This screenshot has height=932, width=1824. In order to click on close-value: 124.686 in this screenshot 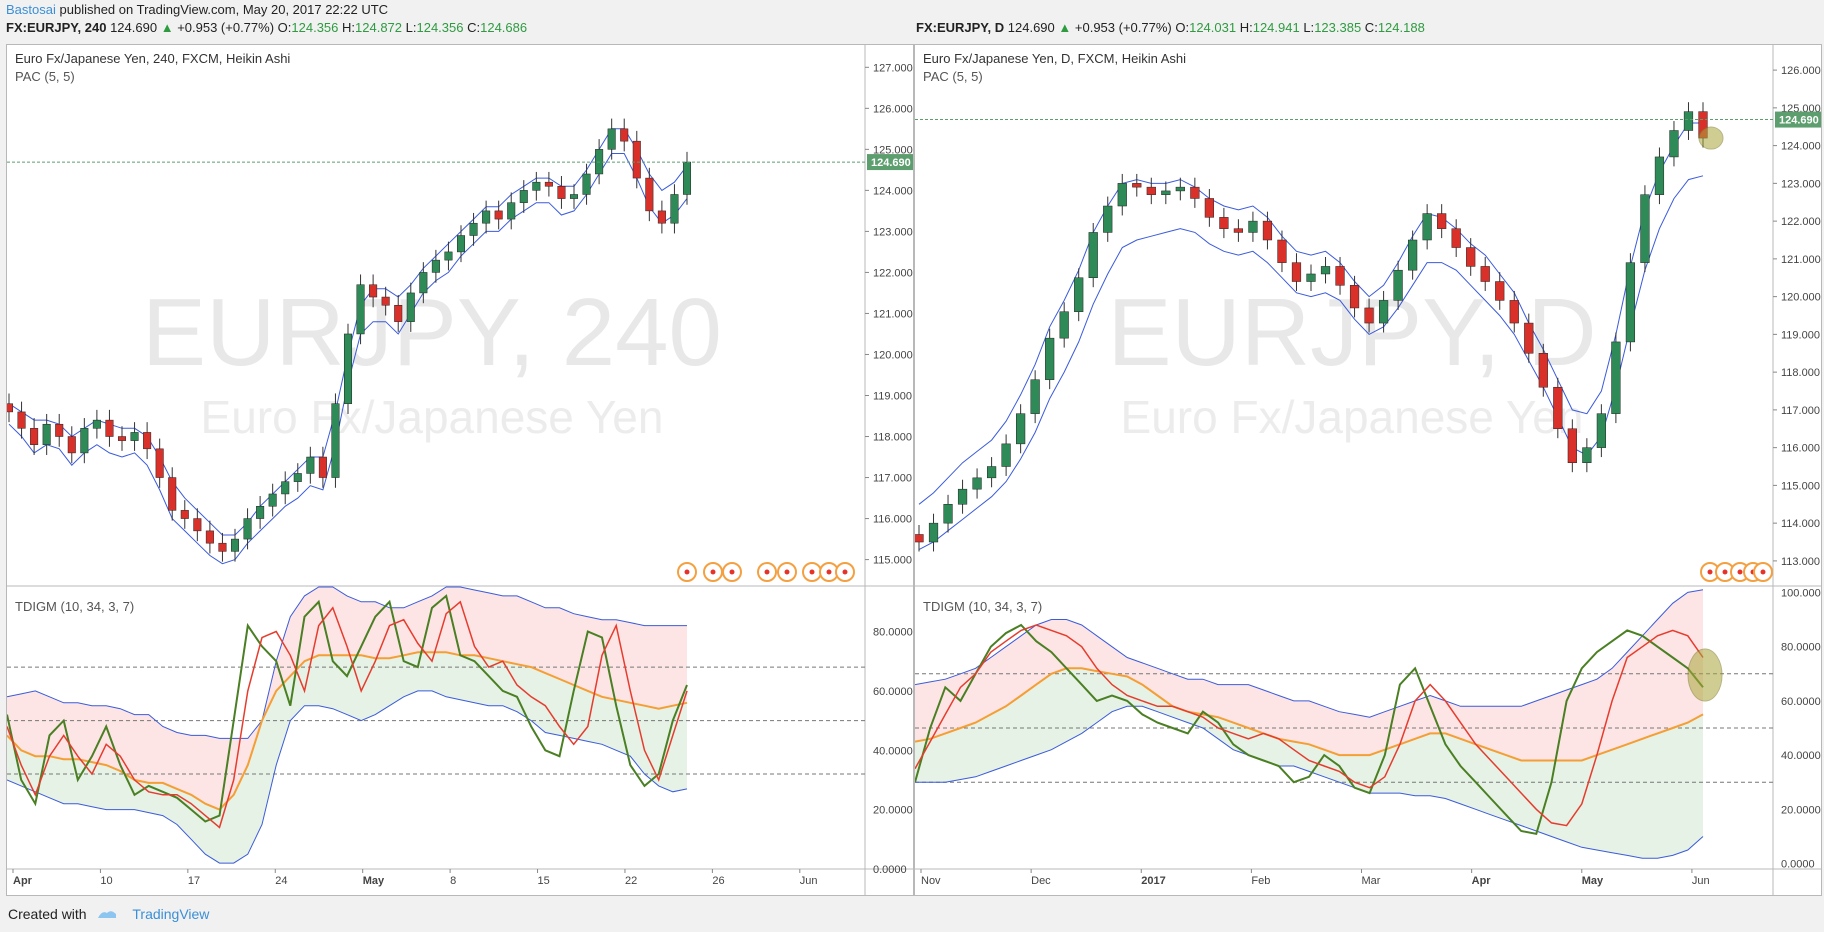, I will do `click(504, 27)`.